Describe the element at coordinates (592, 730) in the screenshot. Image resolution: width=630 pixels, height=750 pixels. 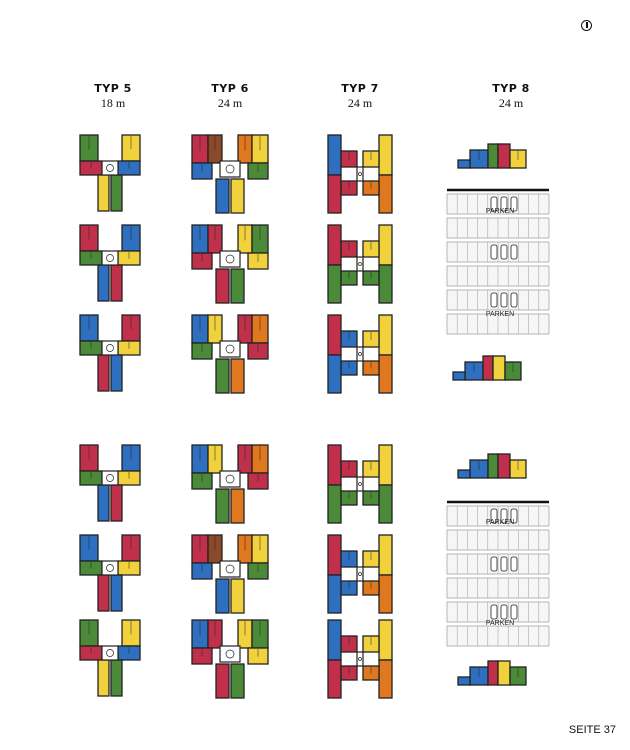
I see `page-number: SEITE 37` at that location.